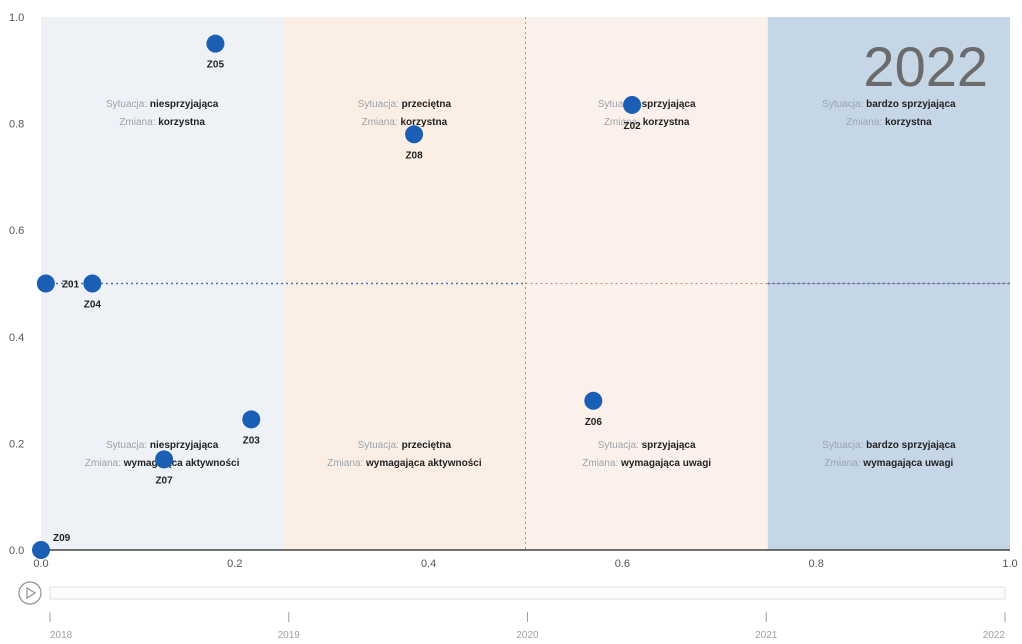  I want to click on timeline-year-label: 2021, so click(766, 635).